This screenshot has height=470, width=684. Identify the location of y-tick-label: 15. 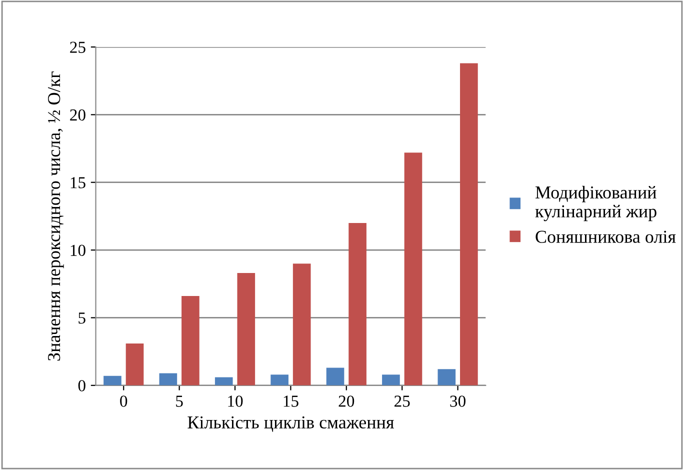
(78, 182).